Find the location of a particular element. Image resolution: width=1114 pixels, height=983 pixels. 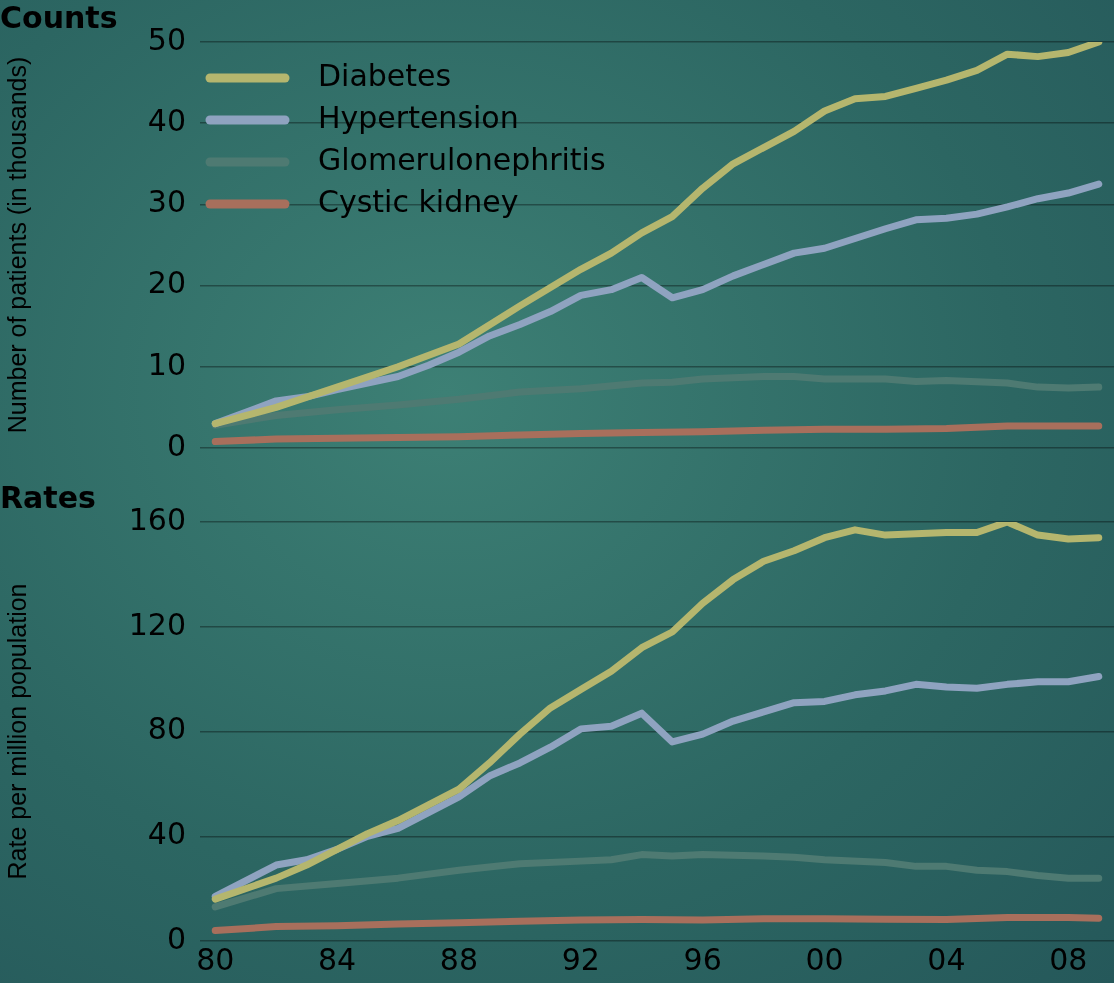

y-tick-label: 80 is located at coordinates (166, 729).